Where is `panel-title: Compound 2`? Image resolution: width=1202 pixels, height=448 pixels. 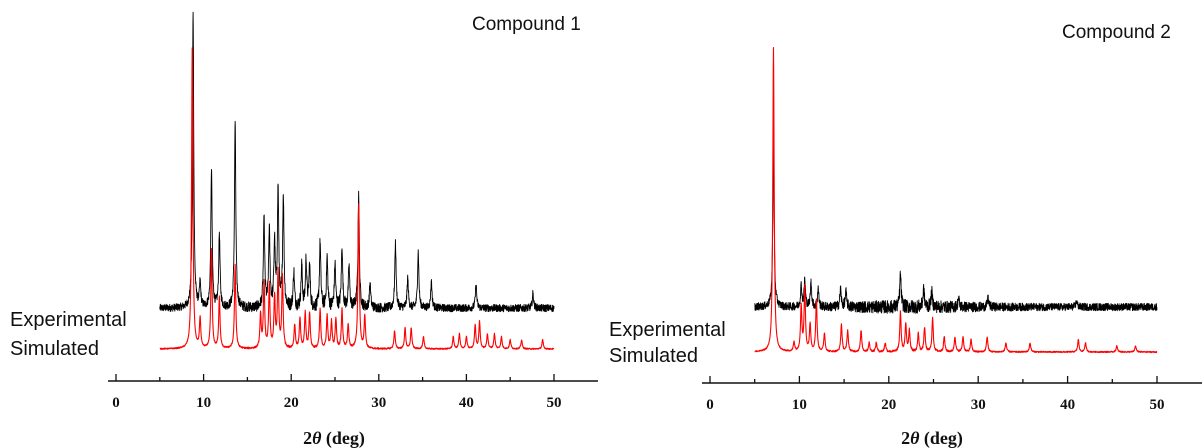
panel-title: Compound 2 is located at coordinates (1116, 32).